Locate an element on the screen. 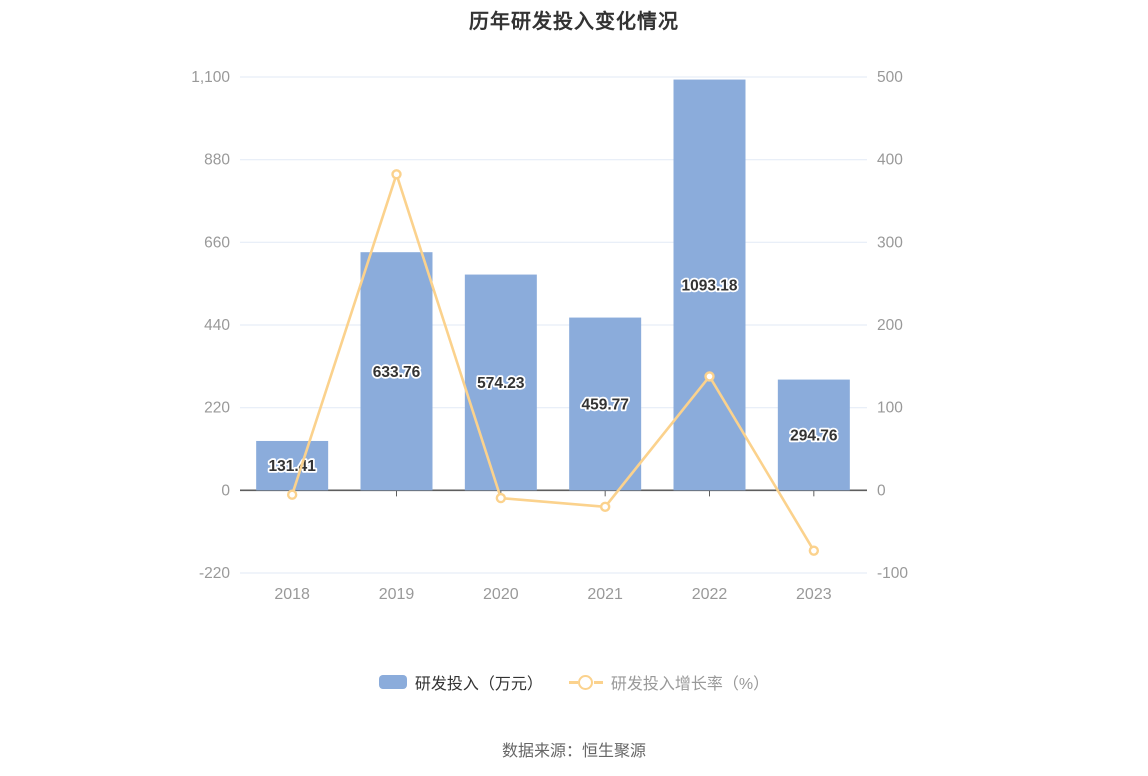  left-axis-label: 660 is located at coordinates (217, 242).